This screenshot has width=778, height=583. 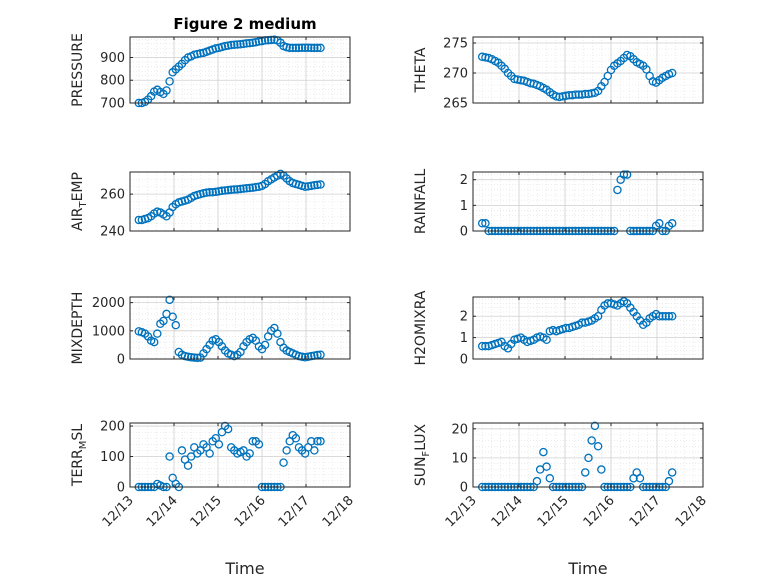 I want to click on y-tick-label: 260, so click(x=112, y=195).